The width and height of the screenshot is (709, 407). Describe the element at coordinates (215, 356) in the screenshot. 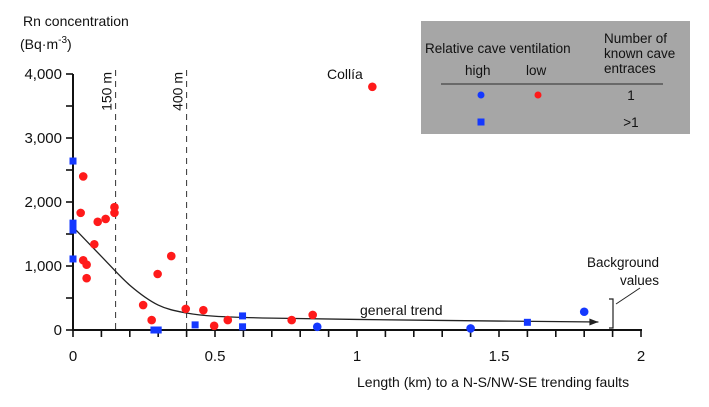

I see `x-tick-label: 0.5` at that location.